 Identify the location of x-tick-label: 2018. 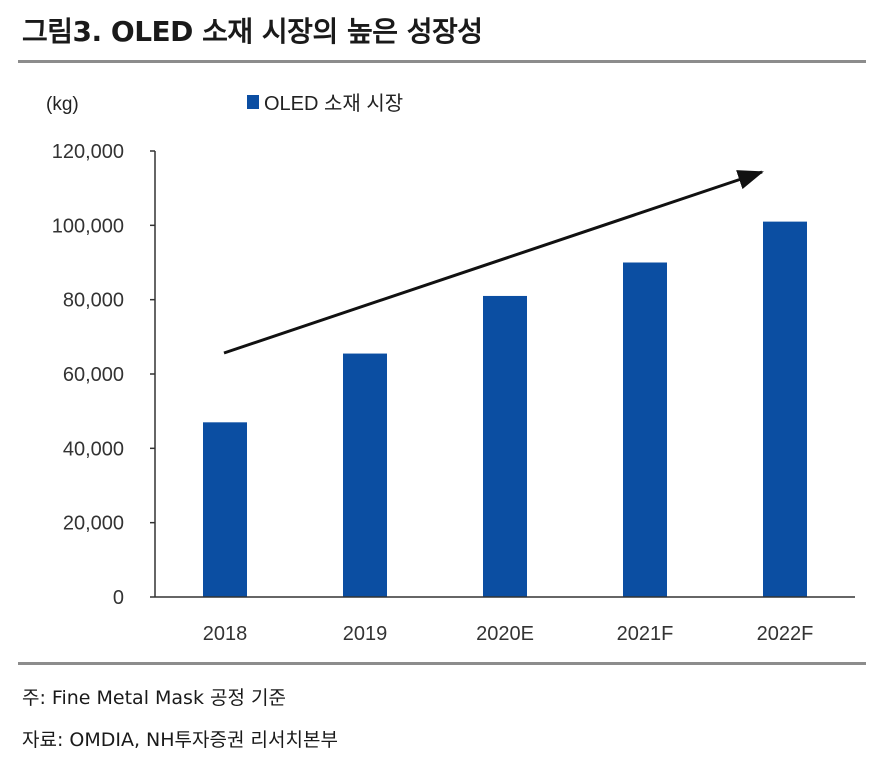
(225, 634).